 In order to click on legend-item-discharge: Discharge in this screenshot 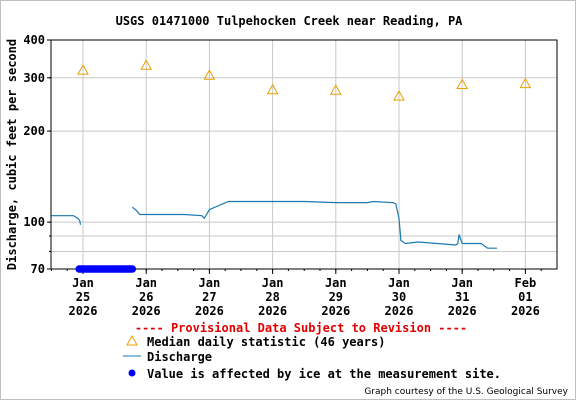, I will do `click(167, 357)`.